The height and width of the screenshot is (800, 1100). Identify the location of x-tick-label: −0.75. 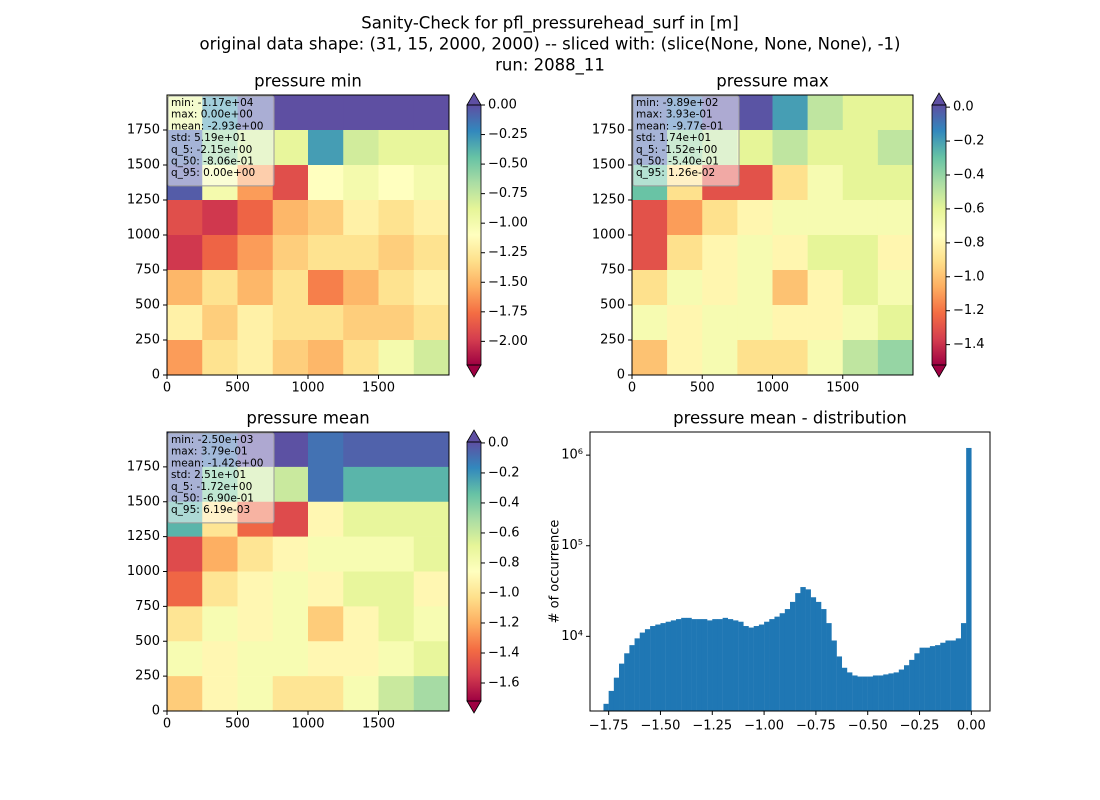
(816, 726).